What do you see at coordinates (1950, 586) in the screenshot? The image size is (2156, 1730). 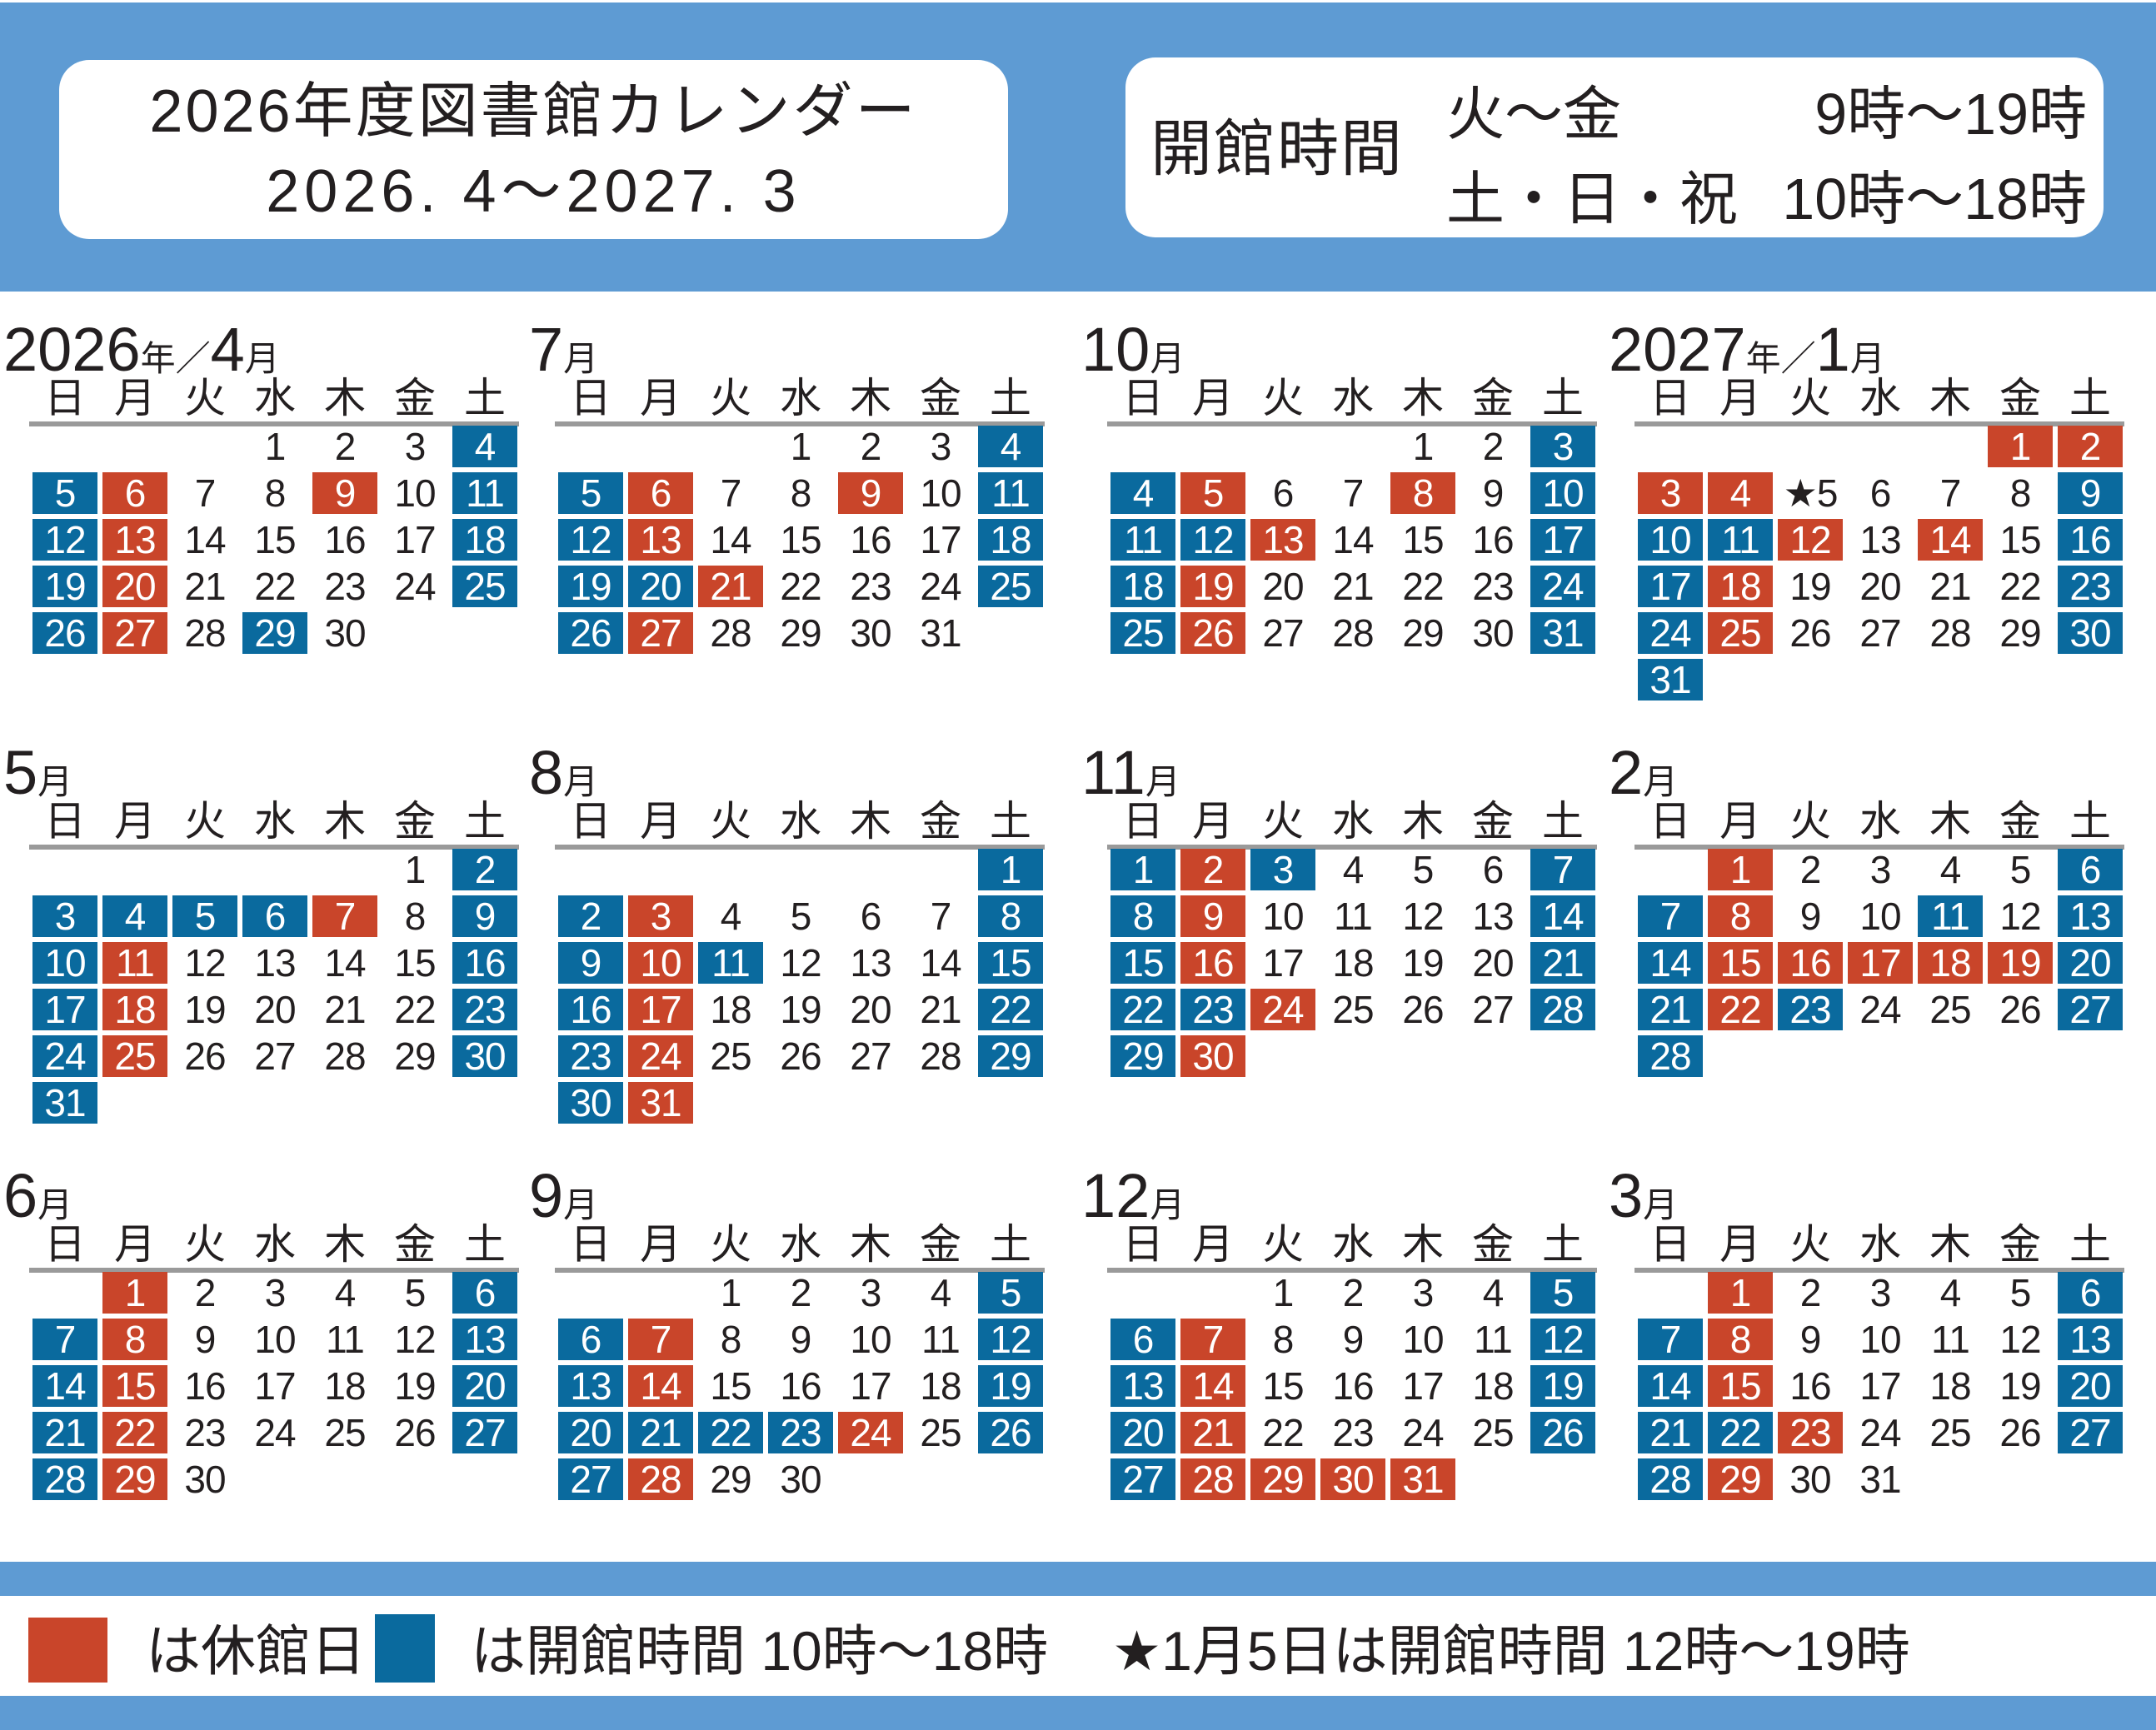 I see `day-cell-normal: 21` at bounding box center [1950, 586].